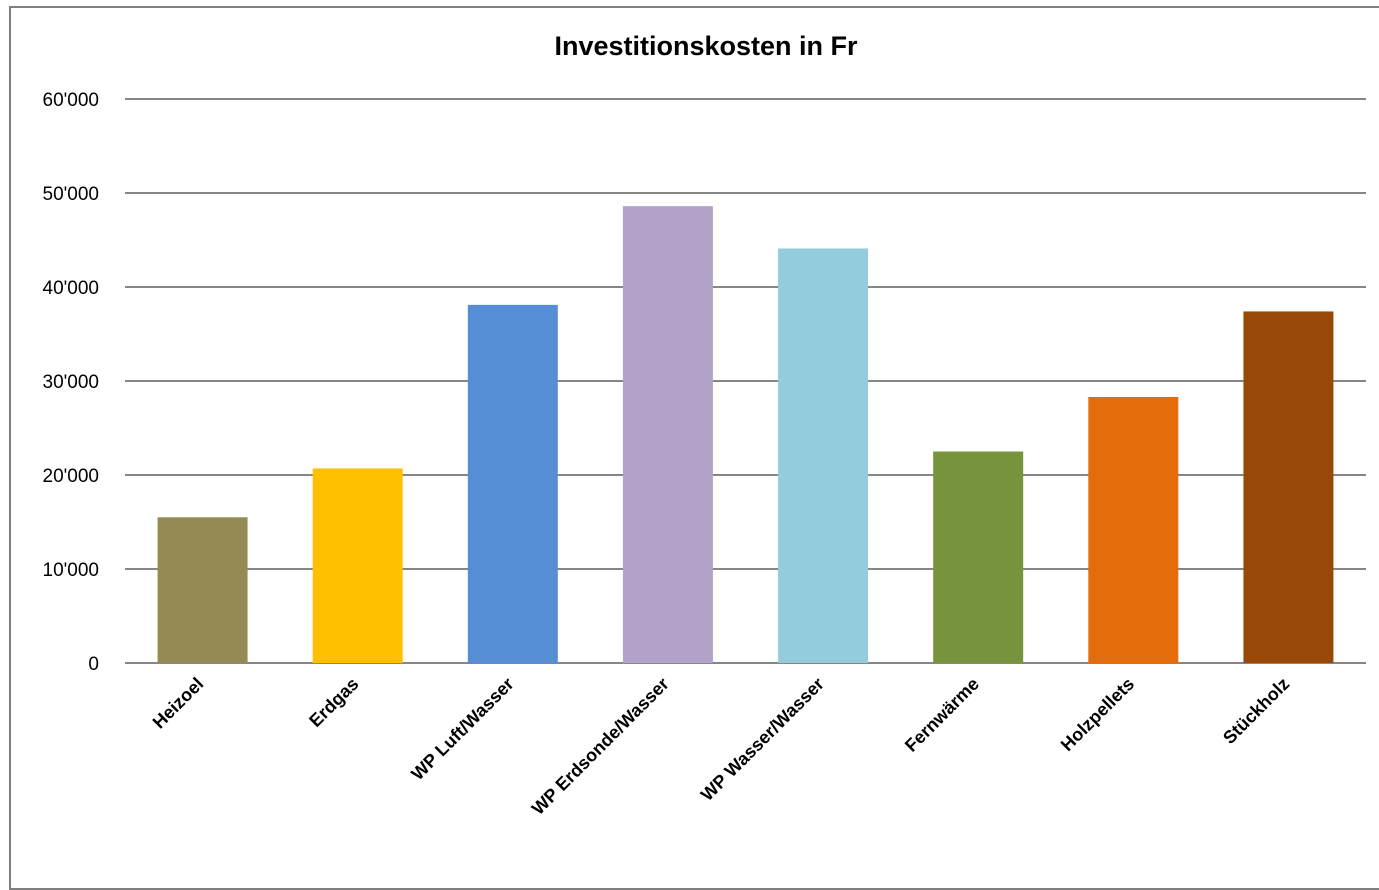  Describe the element at coordinates (71, 194) in the screenshot. I see `y-tick-label: 50'000` at that location.